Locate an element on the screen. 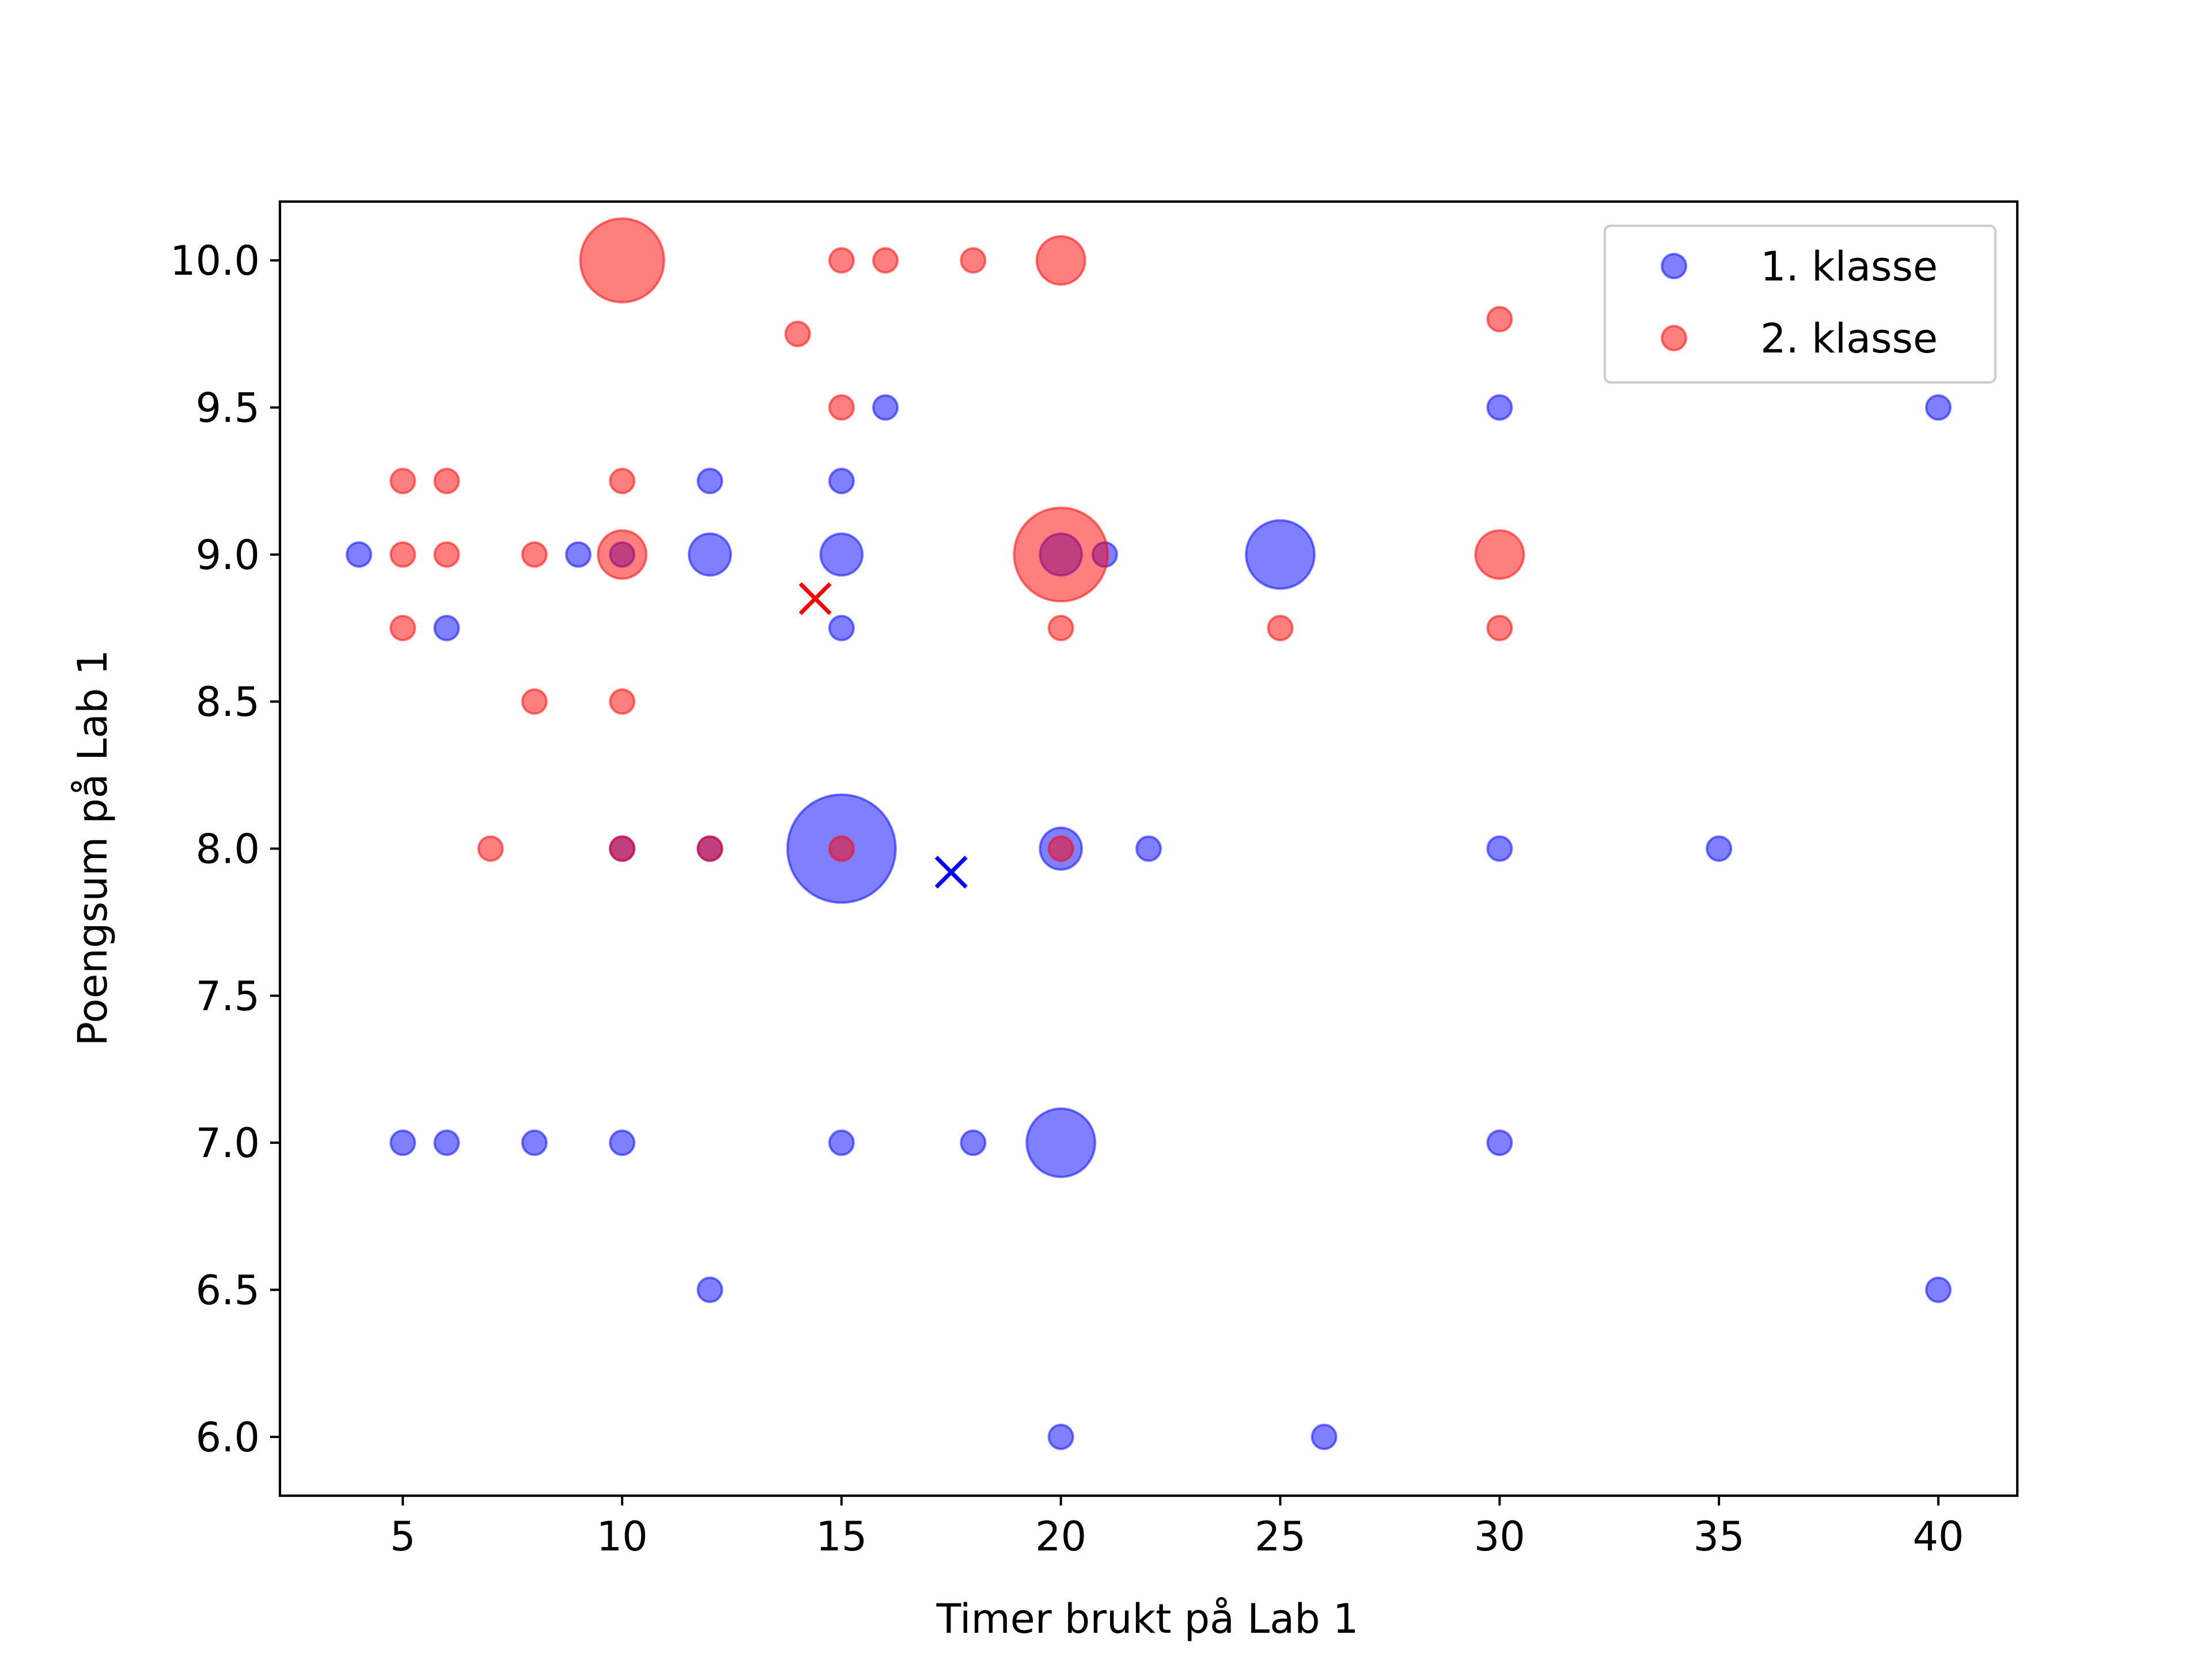  y-tick-label: 8.5 is located at coordinates (228, 702).